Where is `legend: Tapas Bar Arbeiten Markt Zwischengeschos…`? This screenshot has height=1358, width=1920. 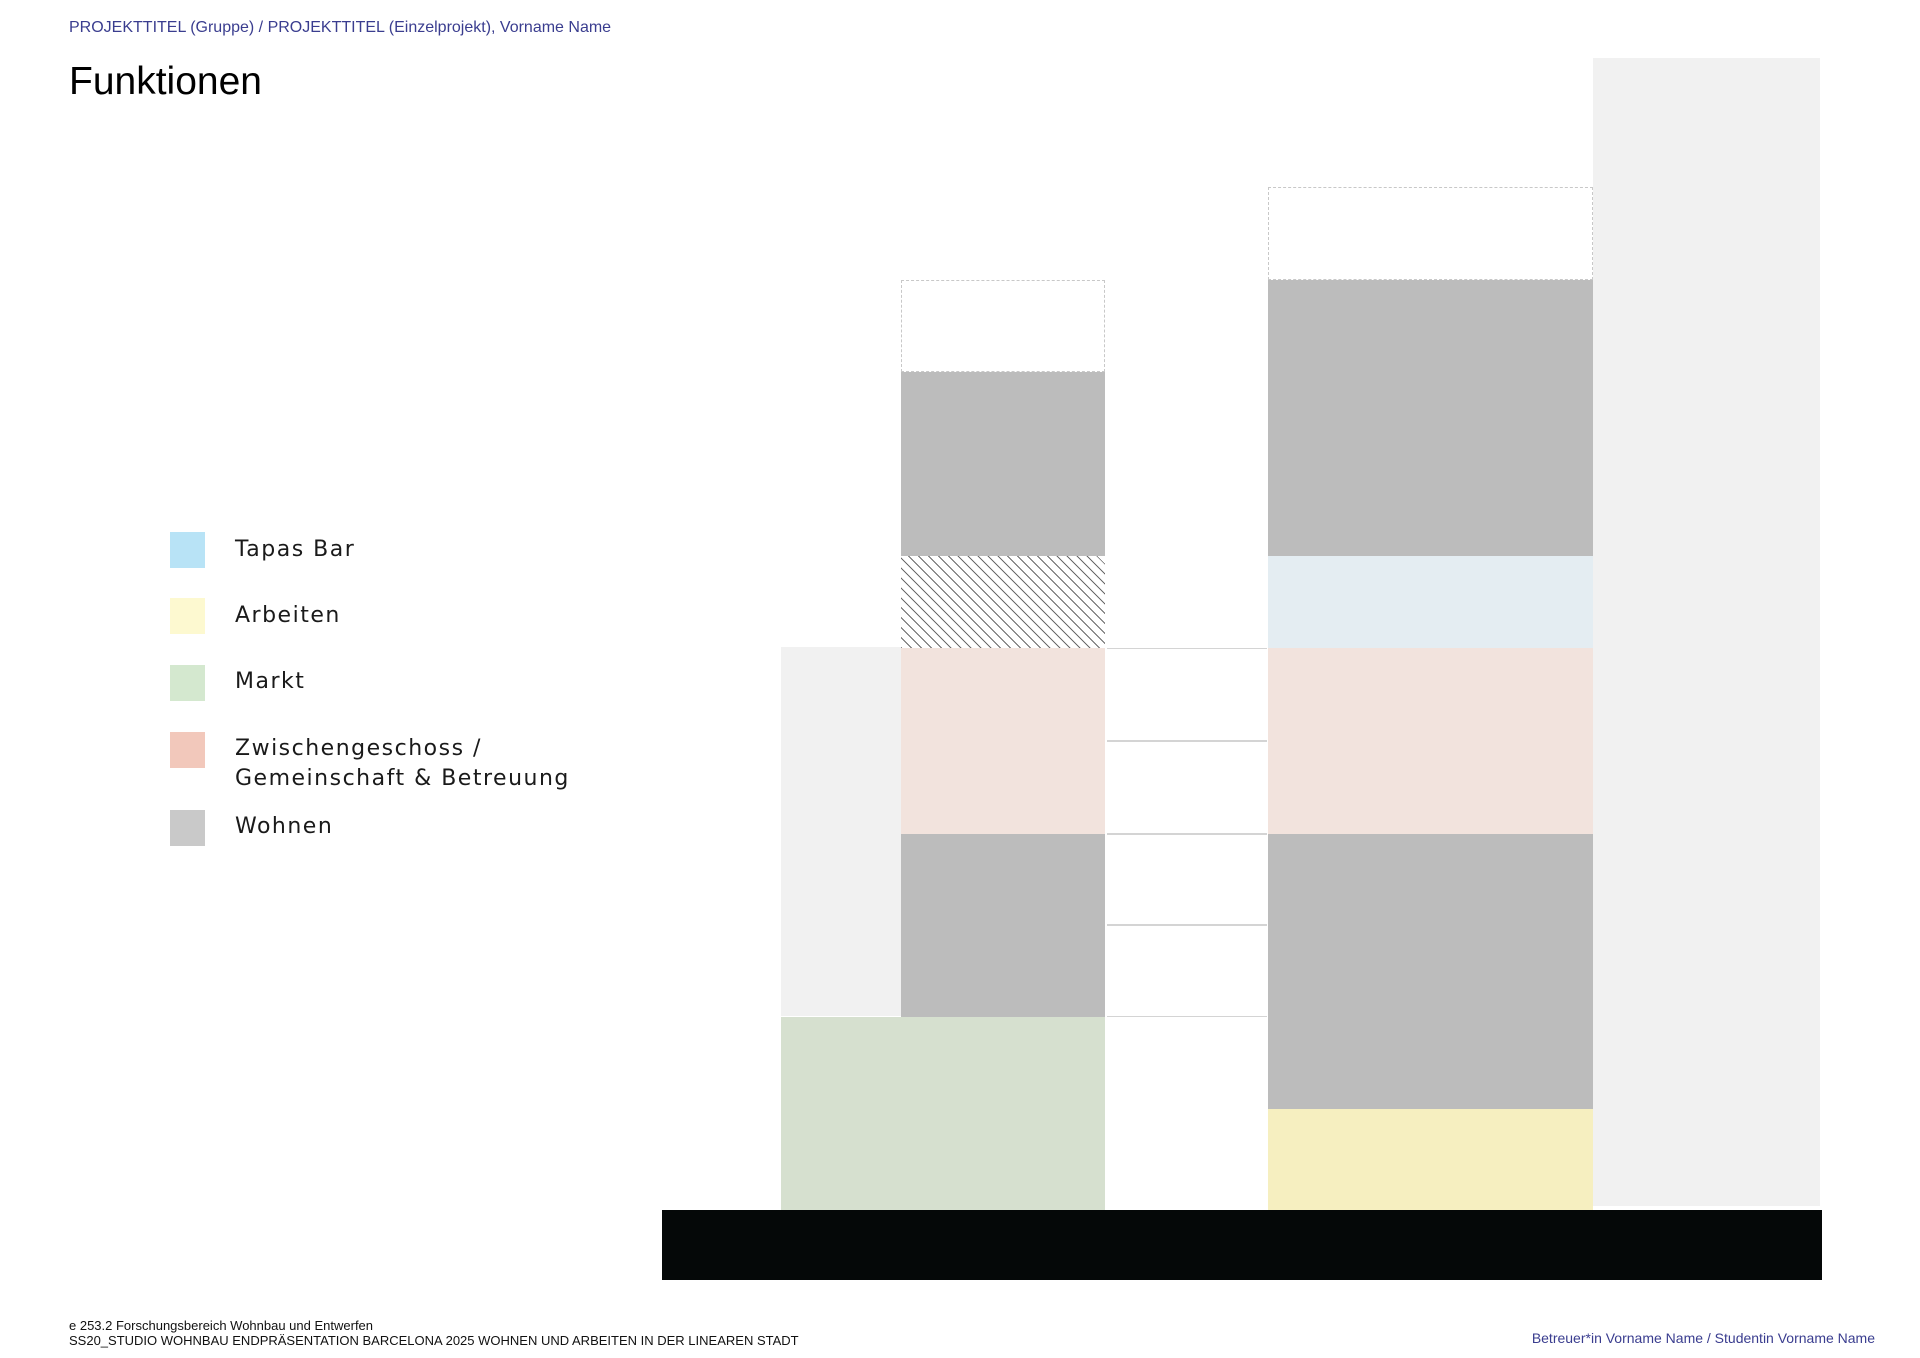 legend: Tapas Bar Arbeiten Markt Zwischengeschos… is located at coordinates (380, 692).